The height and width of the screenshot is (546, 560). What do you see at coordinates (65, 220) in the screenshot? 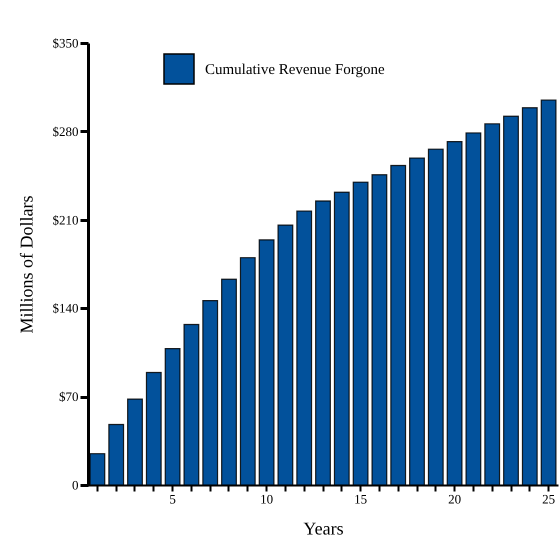
I see `y-tick-label: $210` at bounding box center [65, 220].